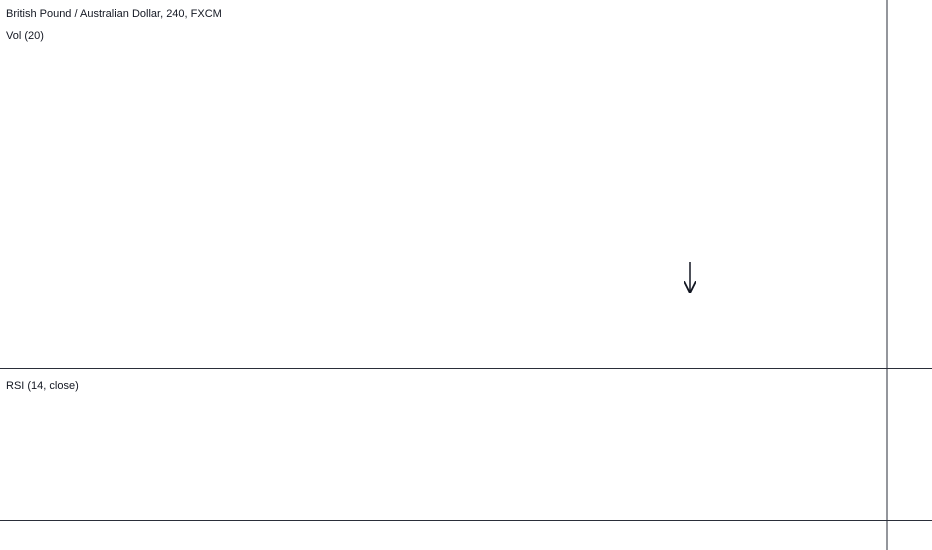 The height and width of the screenshot is (550, 932). What do you see at coordinates (42, 386) in the screenshot?
I see `rsi-label: RSI (14, close)` at bounding box center [42, 386].